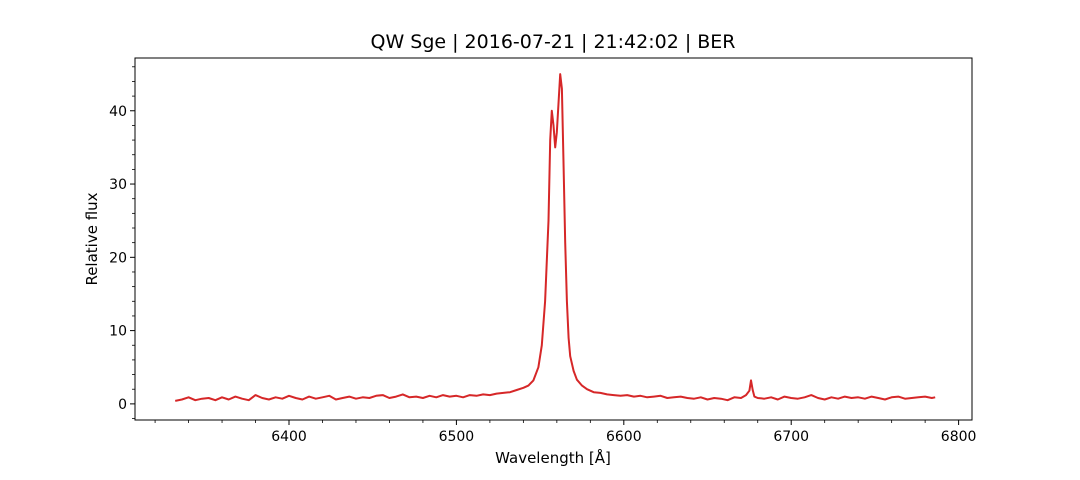 This screenshot has height=480, width=1080. What do you see at coordinates (122, 405) in the screenshot?
I see `y-tick-label-0: 0` at bounding box center [122, 405].